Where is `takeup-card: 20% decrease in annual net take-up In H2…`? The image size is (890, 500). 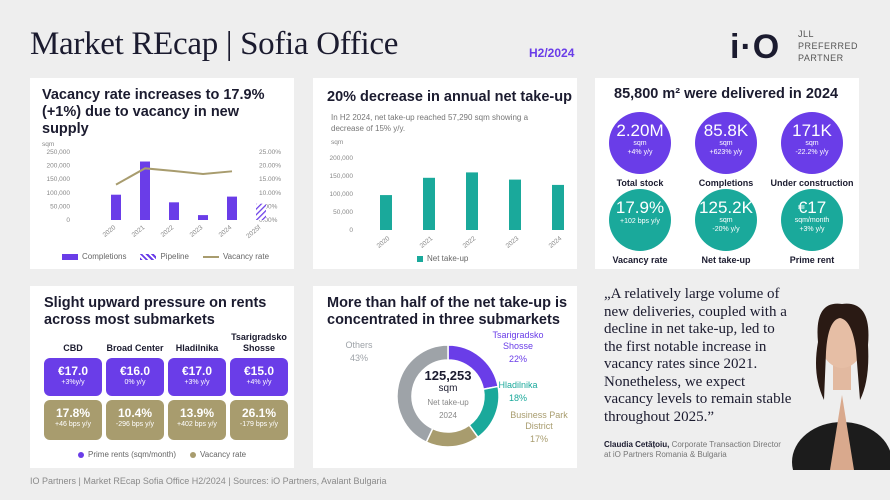
takeup-card: 20% decrease in annual net take-up In H2… is located at coordinates (445, 173).